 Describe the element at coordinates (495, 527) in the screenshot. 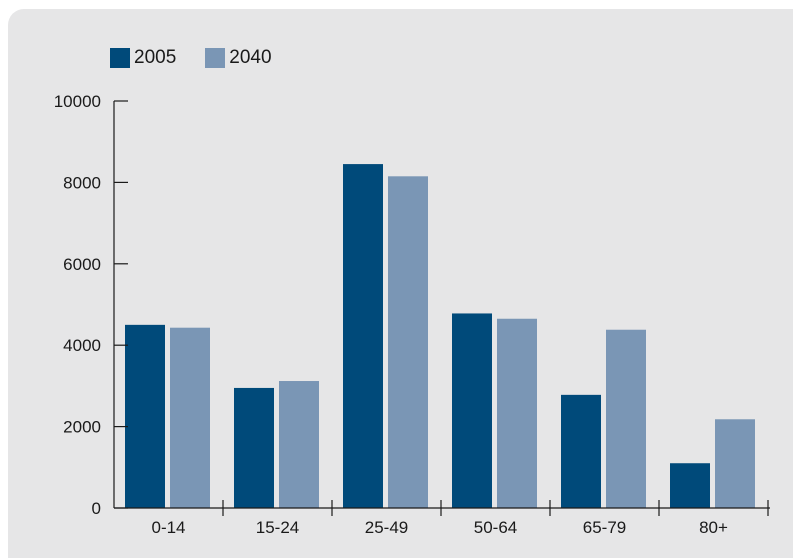

I see `x-tick-label-50-64: 50-64` at that location.